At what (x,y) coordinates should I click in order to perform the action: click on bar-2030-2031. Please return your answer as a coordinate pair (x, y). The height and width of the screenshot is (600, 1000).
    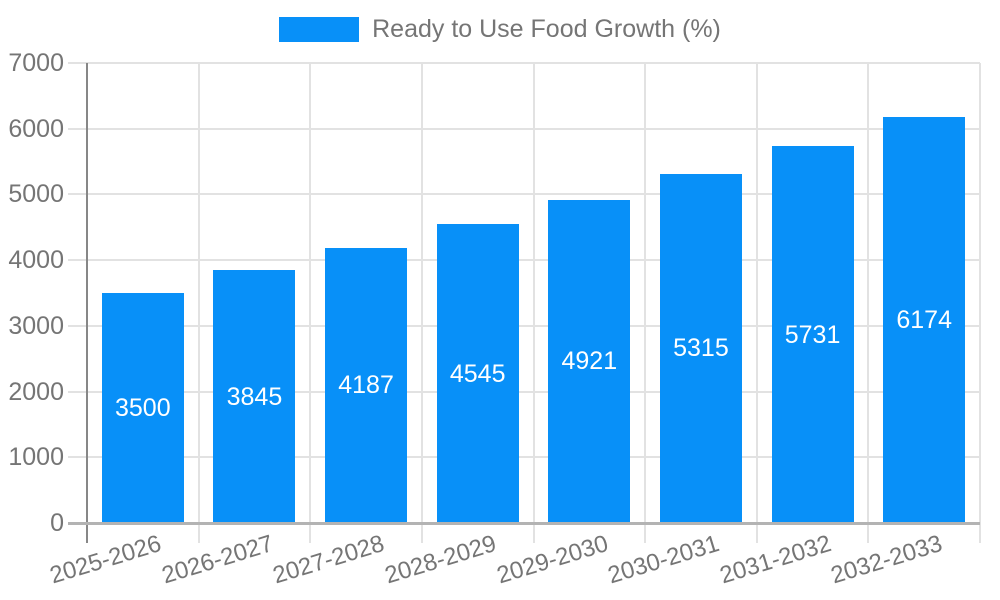
    Looking at the image, I should click on (700, 348).